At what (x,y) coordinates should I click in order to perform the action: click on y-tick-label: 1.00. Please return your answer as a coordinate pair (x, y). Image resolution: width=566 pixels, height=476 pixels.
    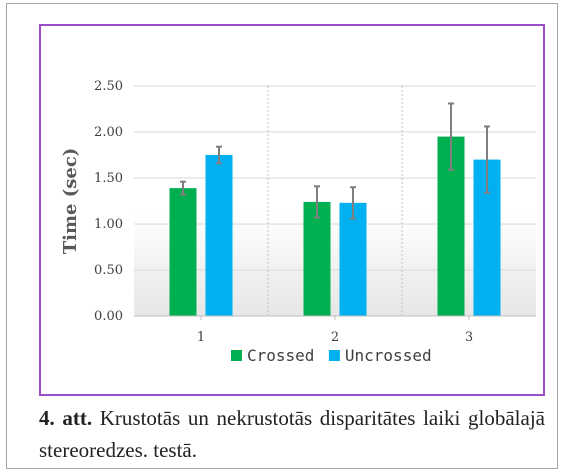
    Looking at the image, I should click on (108, 224).